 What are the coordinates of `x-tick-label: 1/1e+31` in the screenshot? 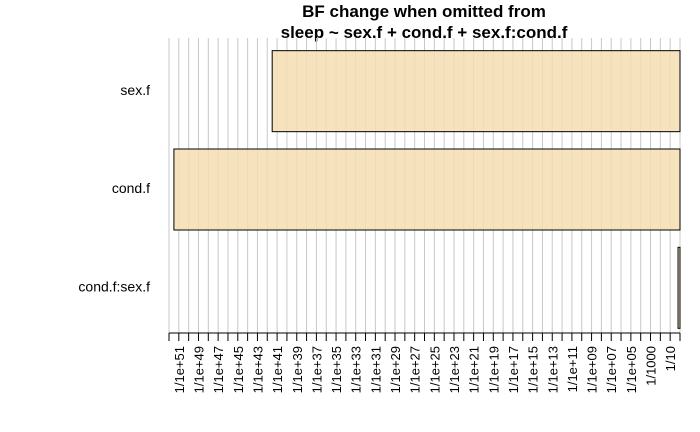 It's located at (375, 369).